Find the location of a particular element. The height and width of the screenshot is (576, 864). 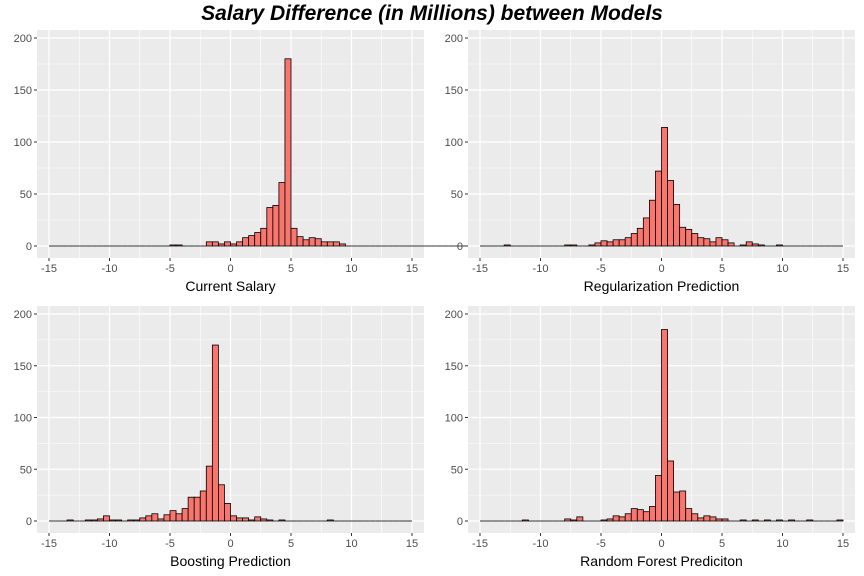

x-axis-title: Boosting Prediction is located at coordinates (230, 561).